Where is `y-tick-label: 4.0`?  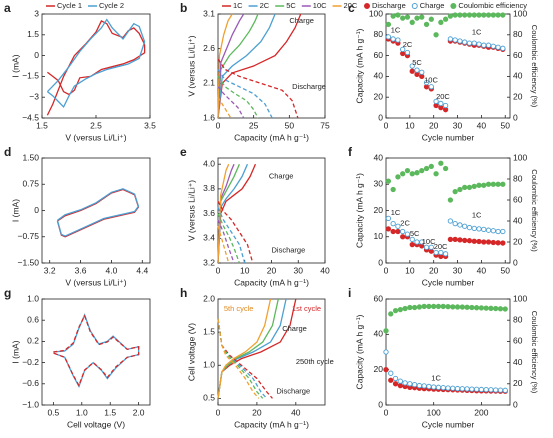
y-tick-label: 4.0 is located at coordinates (209, 163).